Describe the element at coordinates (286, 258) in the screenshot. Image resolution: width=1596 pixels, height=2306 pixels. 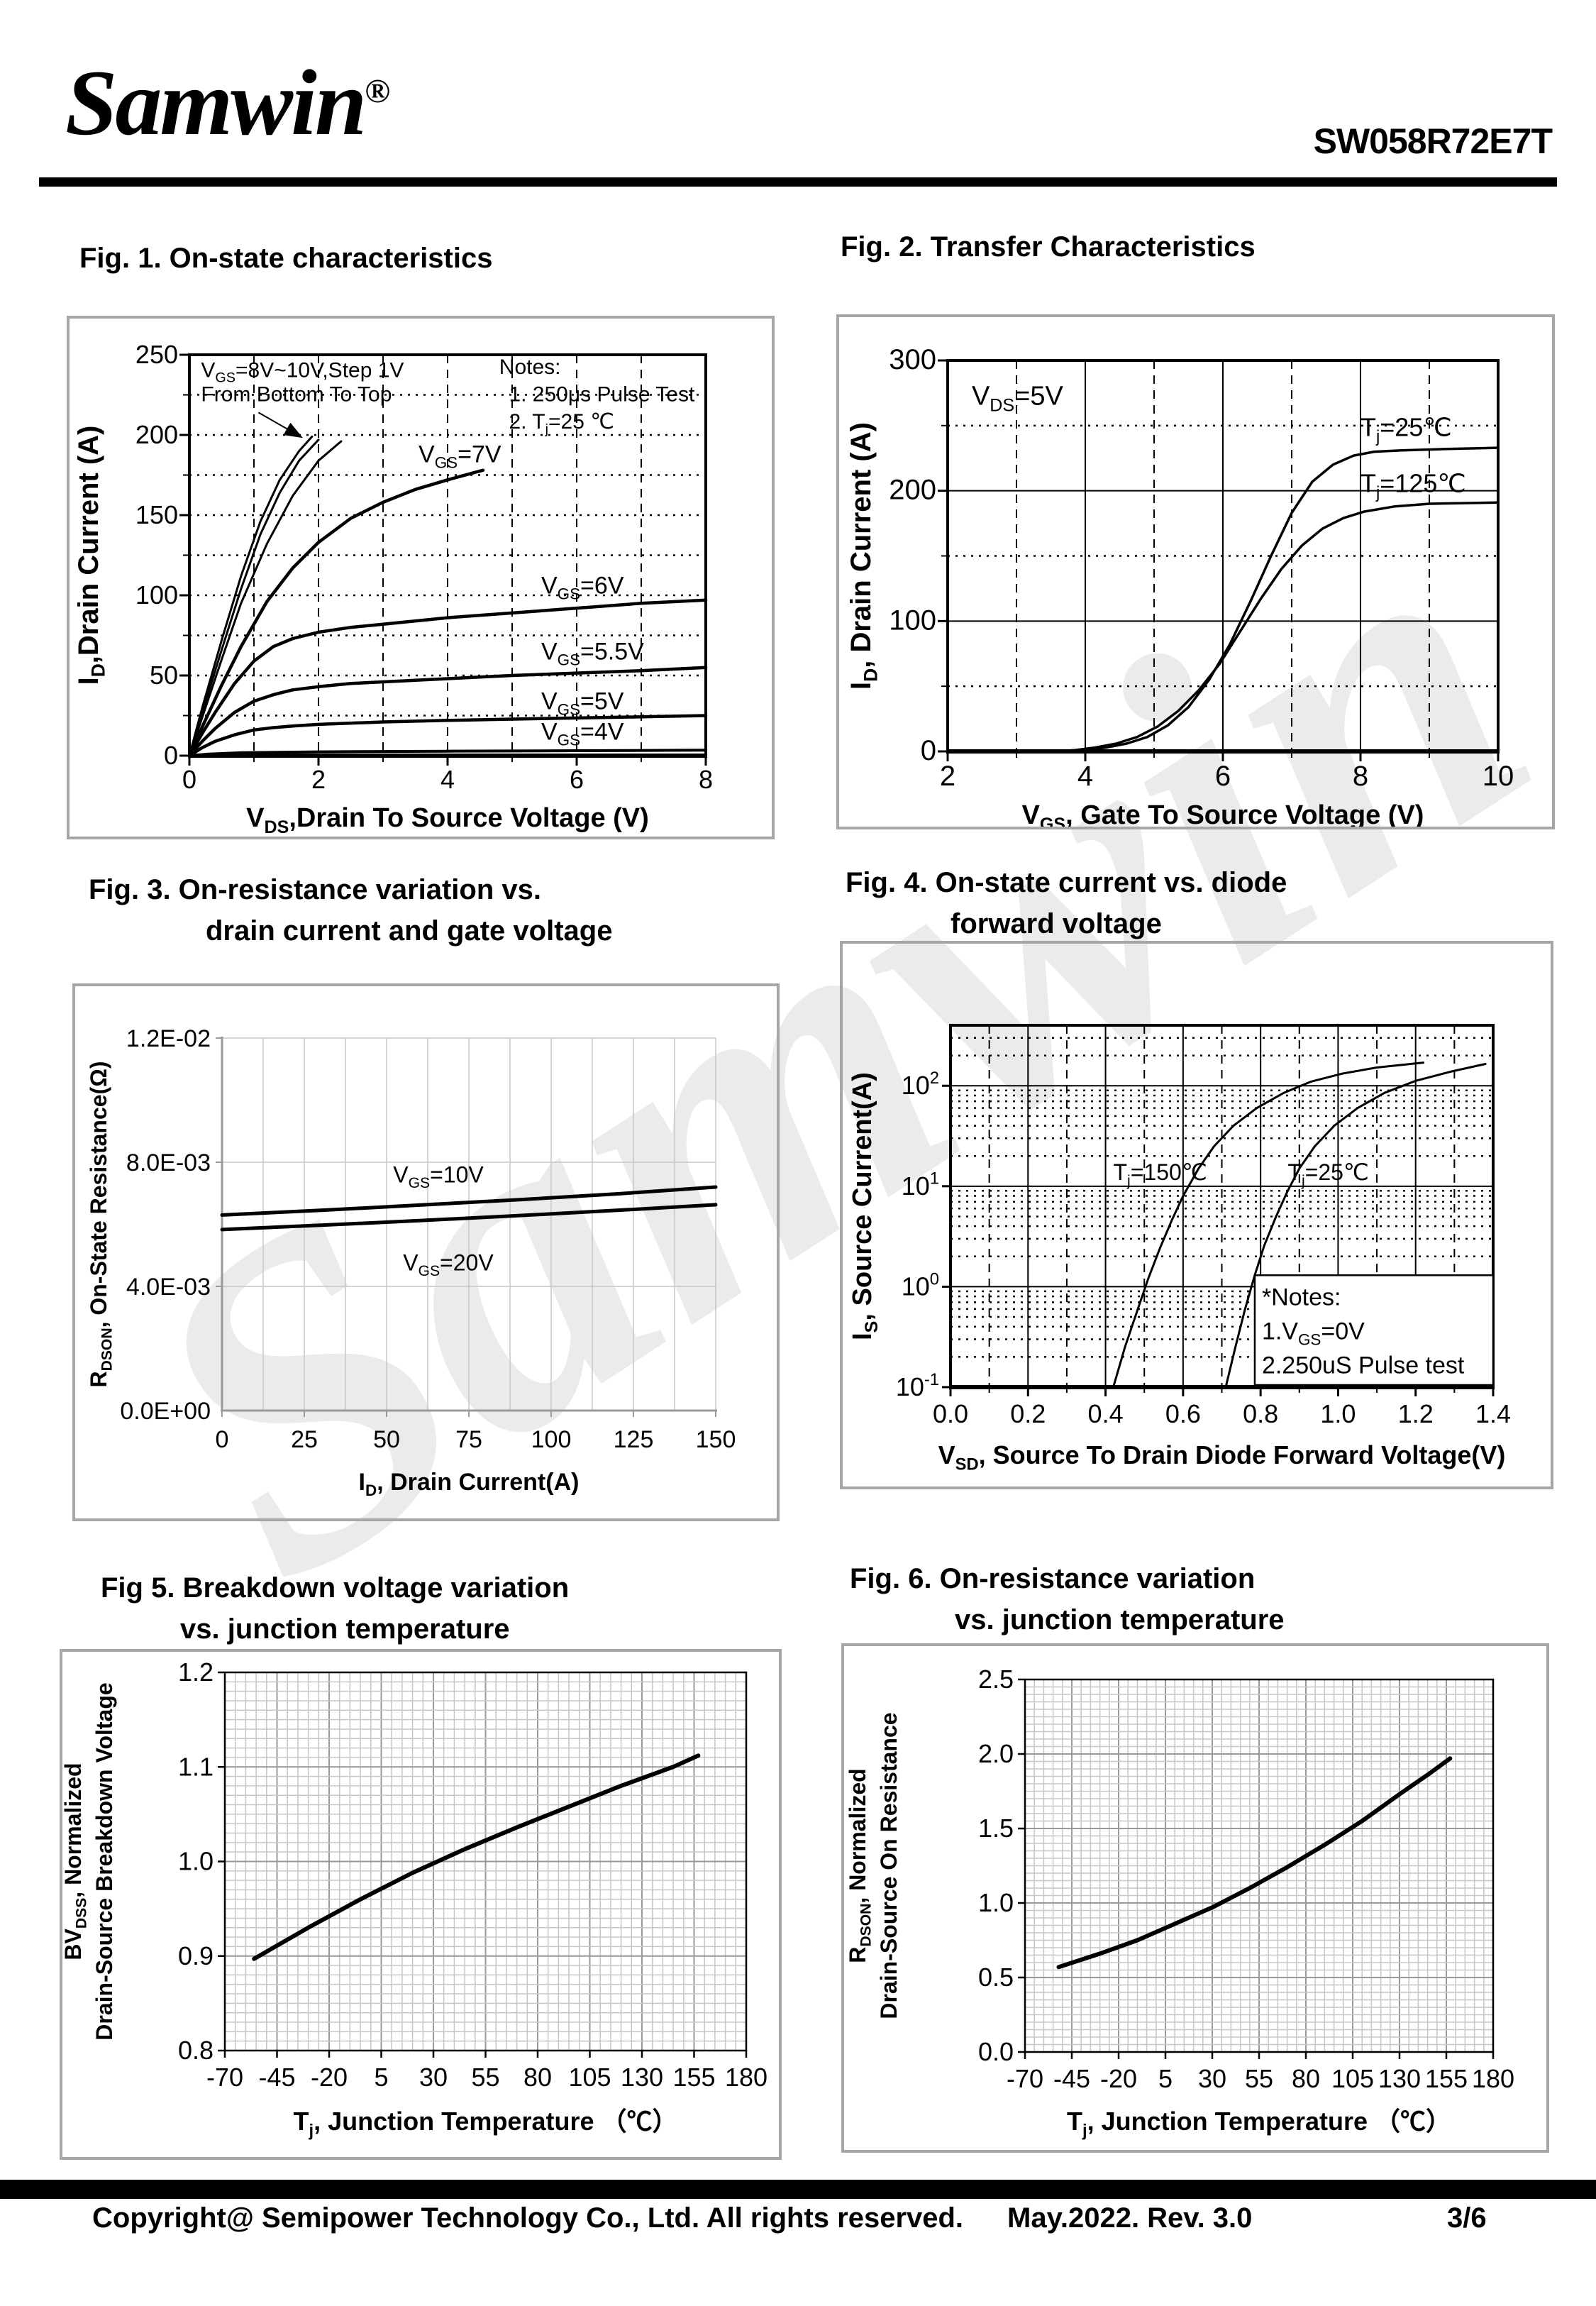
I see `figure-1-title: Fig. 1. On-state characteristics` at that location.